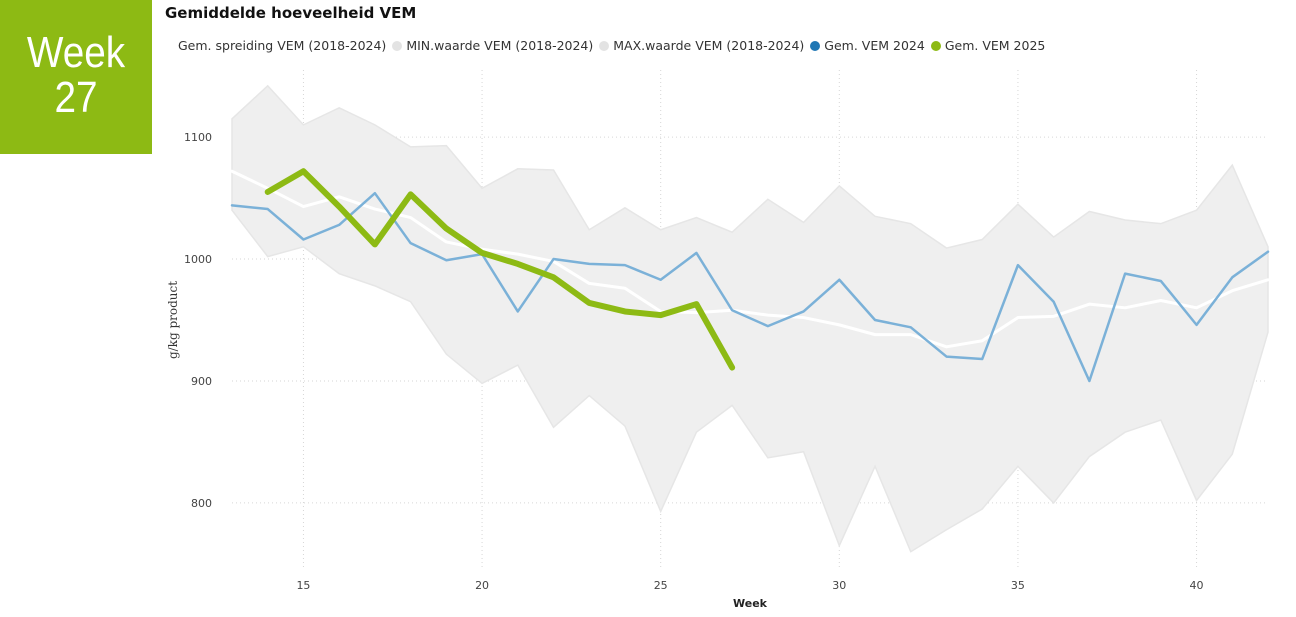 The height and width of the screenshot is (617, 1296). I want to click on legend-label-vem-2025: Gem. VEM 2025, so click(995, 45).